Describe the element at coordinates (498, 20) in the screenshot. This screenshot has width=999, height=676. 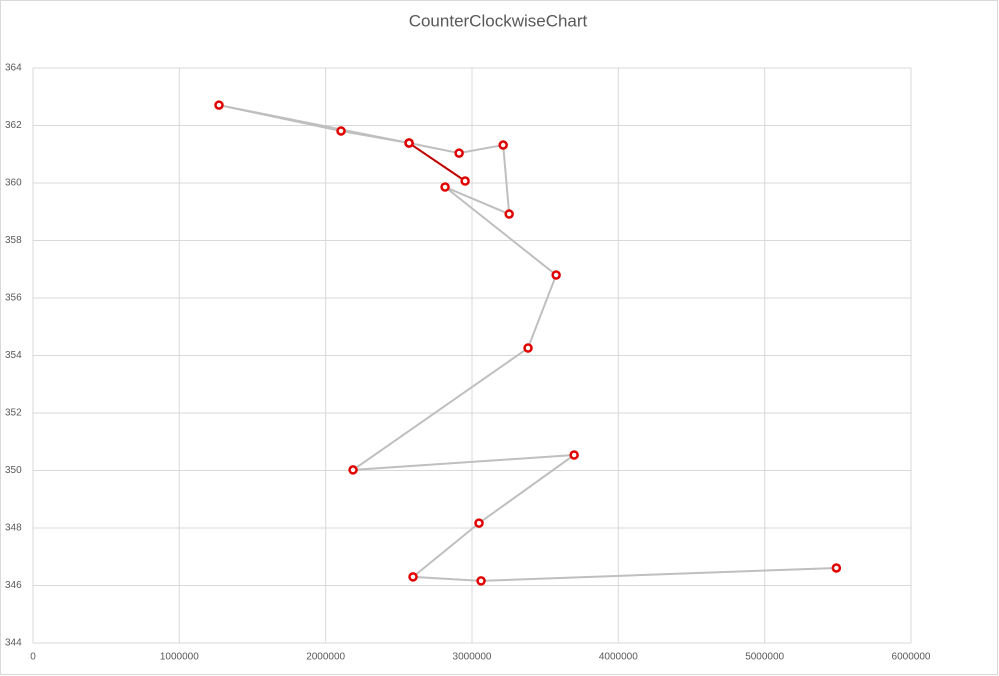
I see `chart-title: CounterClockwiseChart` at that location.